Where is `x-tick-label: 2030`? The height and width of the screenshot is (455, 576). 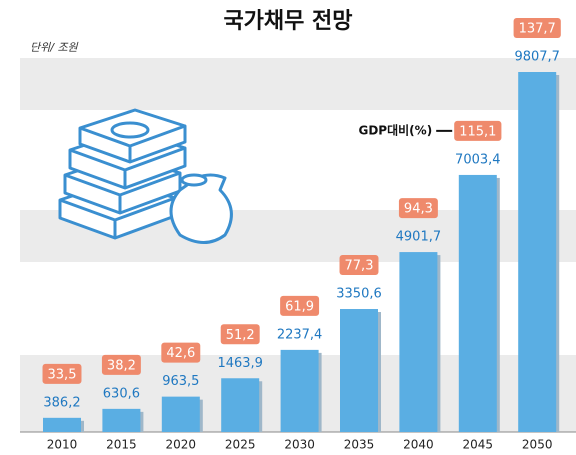
x-tick-label: 2030 is located at coordinates (299, 445).